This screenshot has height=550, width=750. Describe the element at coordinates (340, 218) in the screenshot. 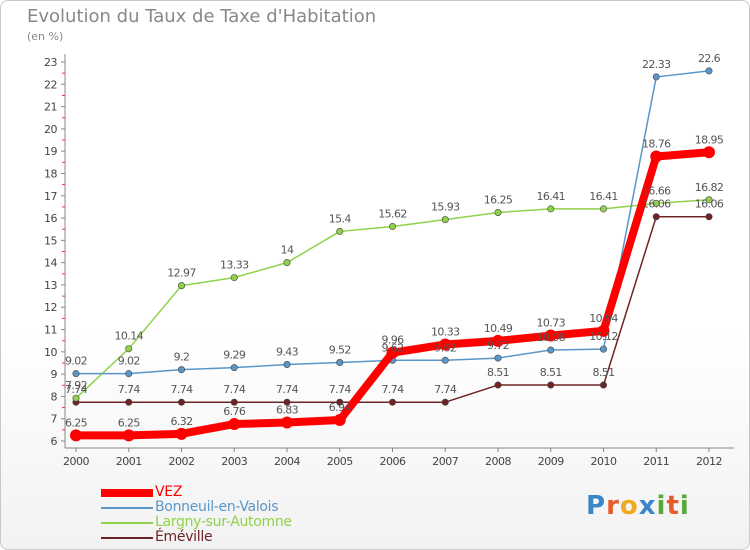

I see `data-label: 15.4` at that location.